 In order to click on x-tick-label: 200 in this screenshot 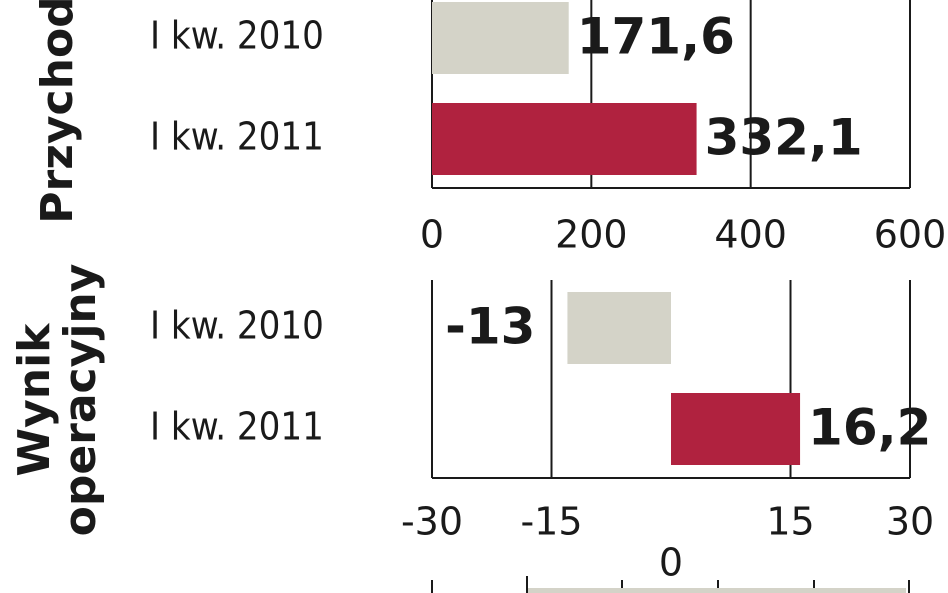, I will do `click(591, 235)`.